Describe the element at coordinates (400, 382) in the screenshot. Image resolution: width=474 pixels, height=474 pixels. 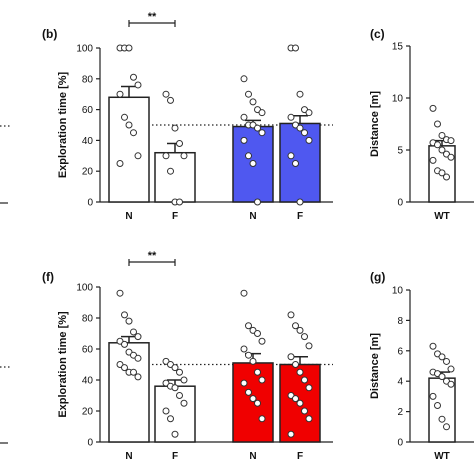
I see `y-tick-label: 4` at that location.